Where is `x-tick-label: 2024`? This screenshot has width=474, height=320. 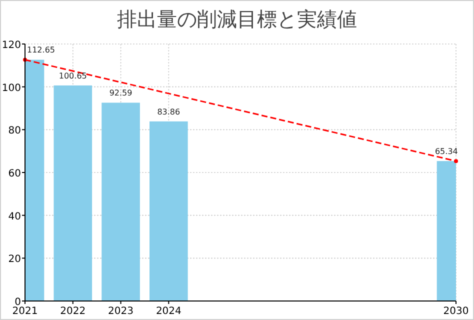
x-tick-label: 2024 is located at coordinates (169, 311).